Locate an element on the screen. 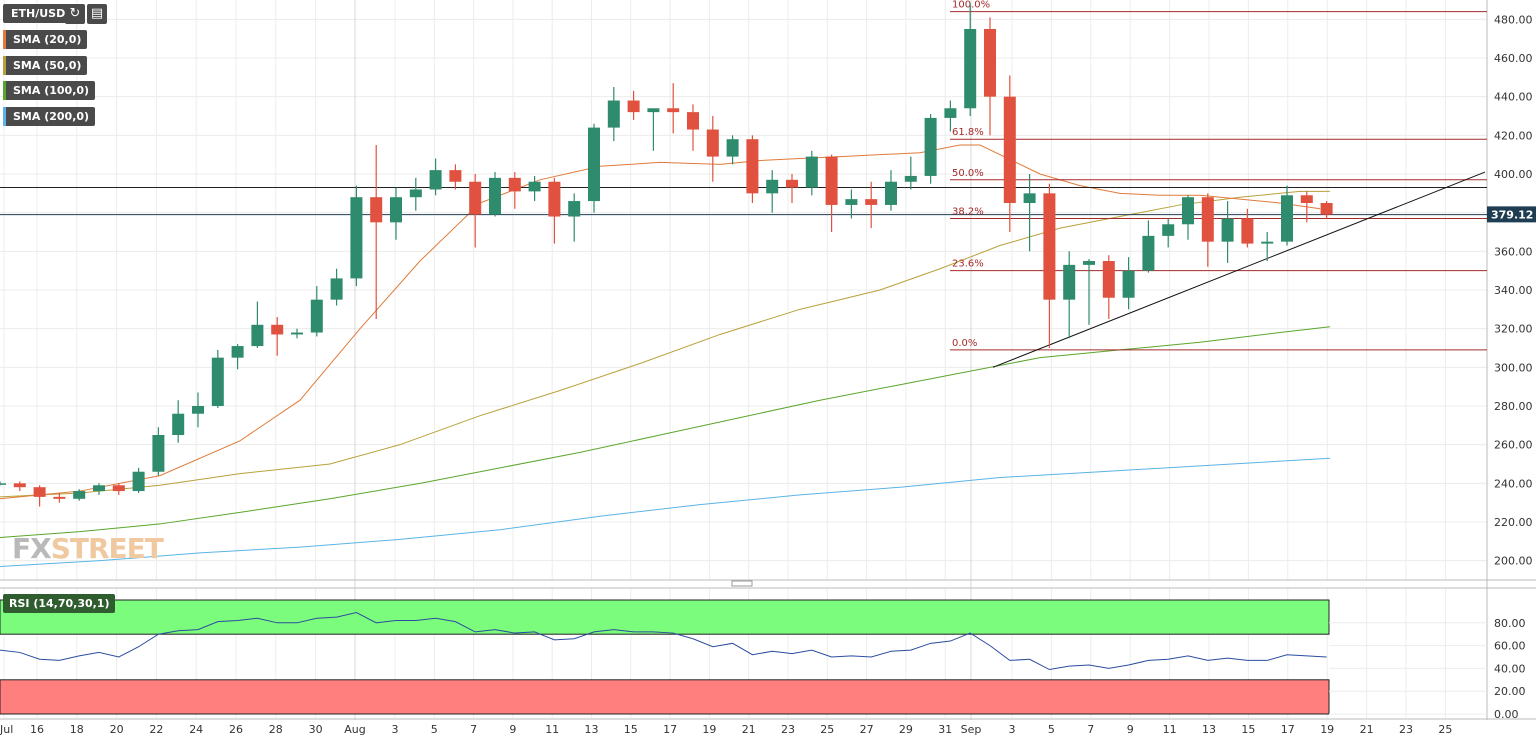 Image resolution: width=1536 pixels, height=745 pixels. sma-200-line is located at coordinates (665, 512).